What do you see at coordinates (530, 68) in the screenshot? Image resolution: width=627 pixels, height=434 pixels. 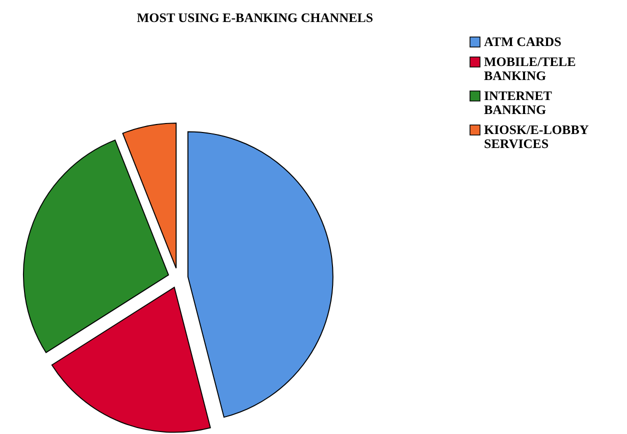 I see `legend-label: MOBILE/TELE BANKING` at bounding box center [530, 68].